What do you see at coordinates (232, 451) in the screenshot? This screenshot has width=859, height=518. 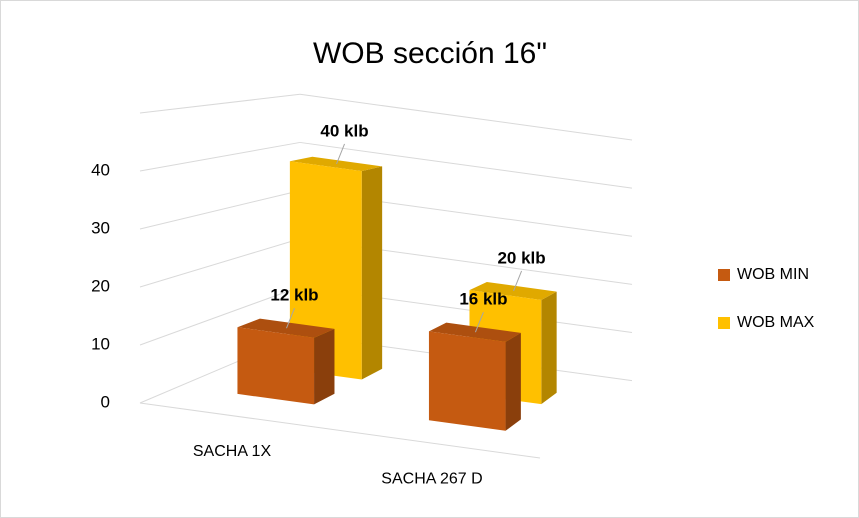 I see `x-tick-label: SACHA 1X` at bounding box center [232, 451].